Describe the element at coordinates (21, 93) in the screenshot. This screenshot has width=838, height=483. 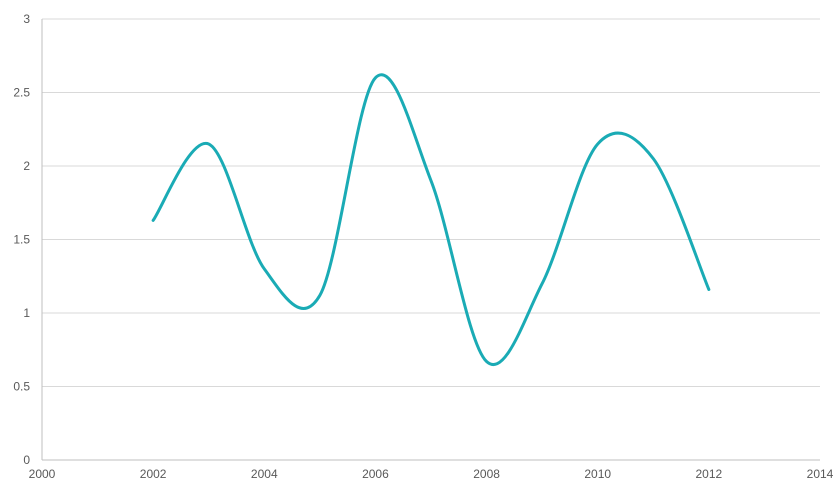
I see `y-tick-label: 2.5` at that location.